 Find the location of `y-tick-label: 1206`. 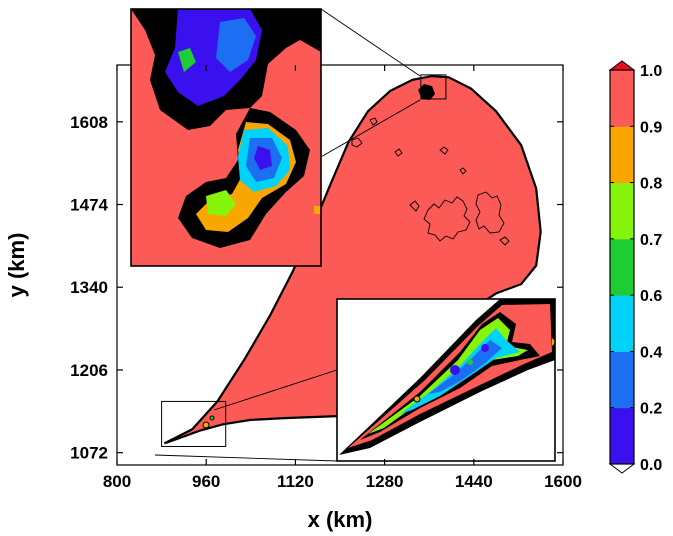

y-tick-label: 1206 is located at coordinates (89, 370).